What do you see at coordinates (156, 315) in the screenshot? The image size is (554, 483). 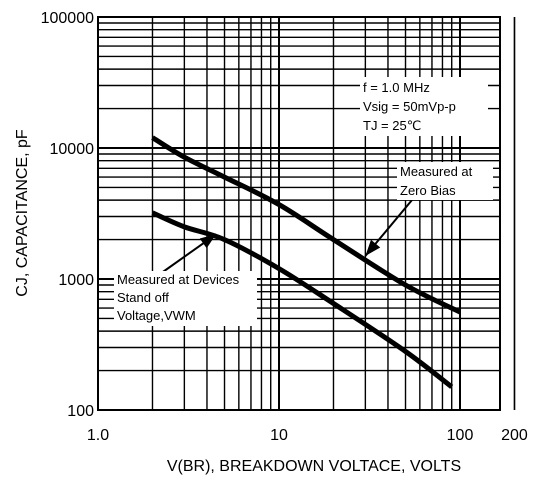 I see `annotation-standoff-line-3: Voltage,VWM` at bounding box center [156, 315].